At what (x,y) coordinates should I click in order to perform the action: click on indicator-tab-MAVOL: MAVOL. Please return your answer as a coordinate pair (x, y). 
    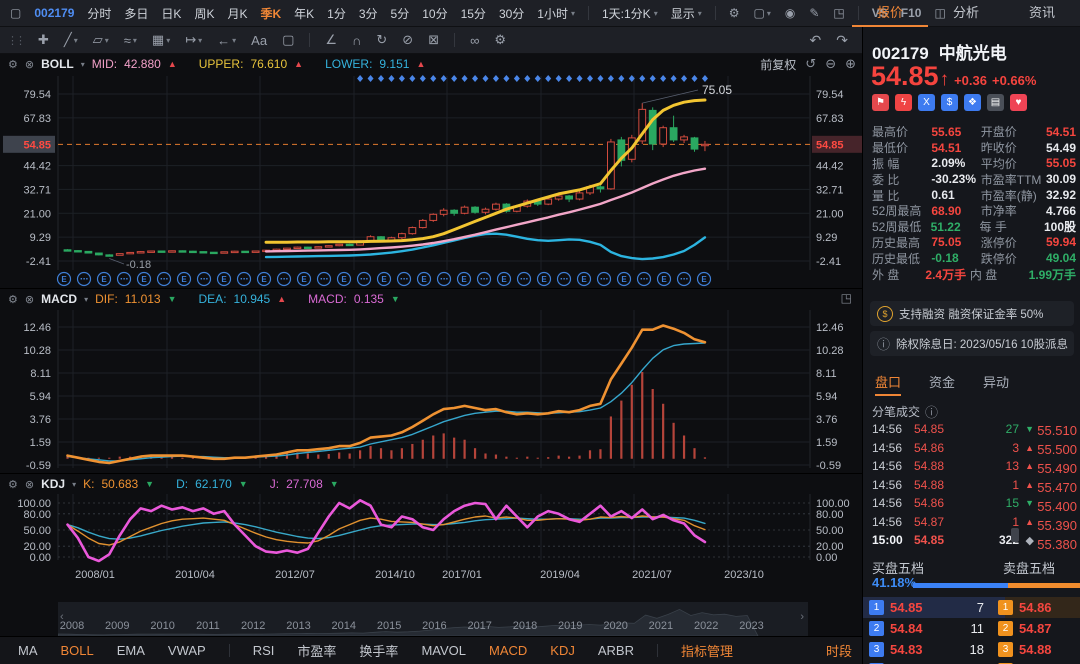
    Looking at the image, I should click on (443, 650).